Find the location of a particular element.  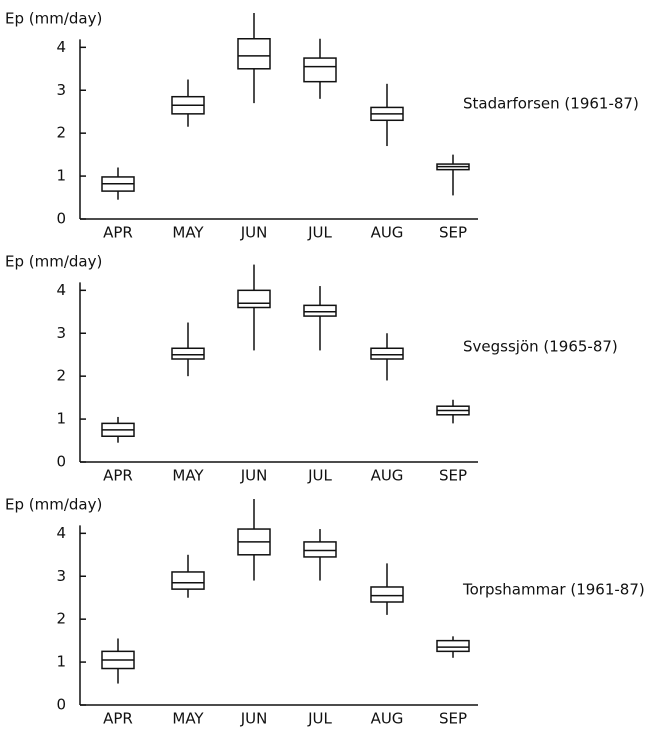

annotation: Stadarforsen (1961-87) is located at coordinates (551, 104).